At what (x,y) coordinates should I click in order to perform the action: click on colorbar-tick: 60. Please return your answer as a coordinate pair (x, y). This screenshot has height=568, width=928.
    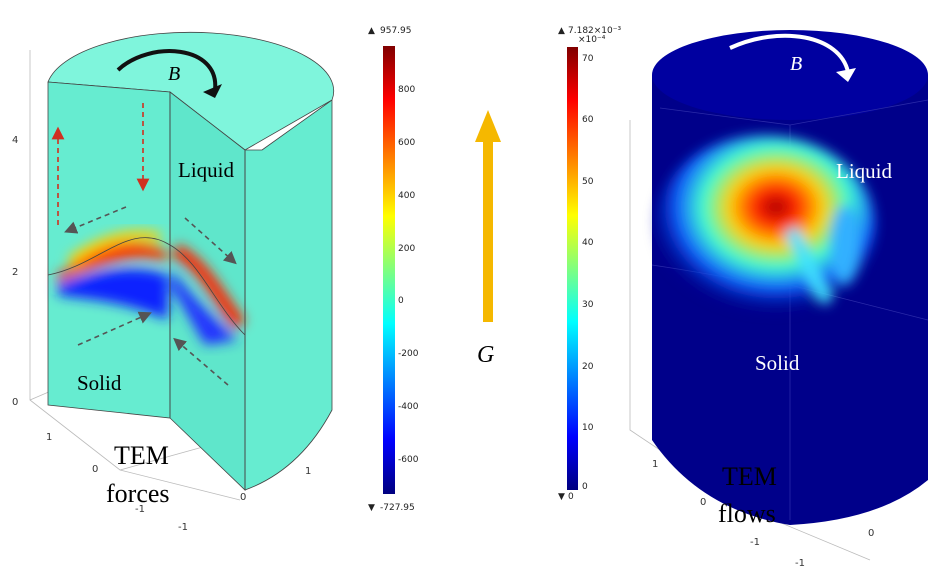
    Looking at the image, I should click on (588, 120).